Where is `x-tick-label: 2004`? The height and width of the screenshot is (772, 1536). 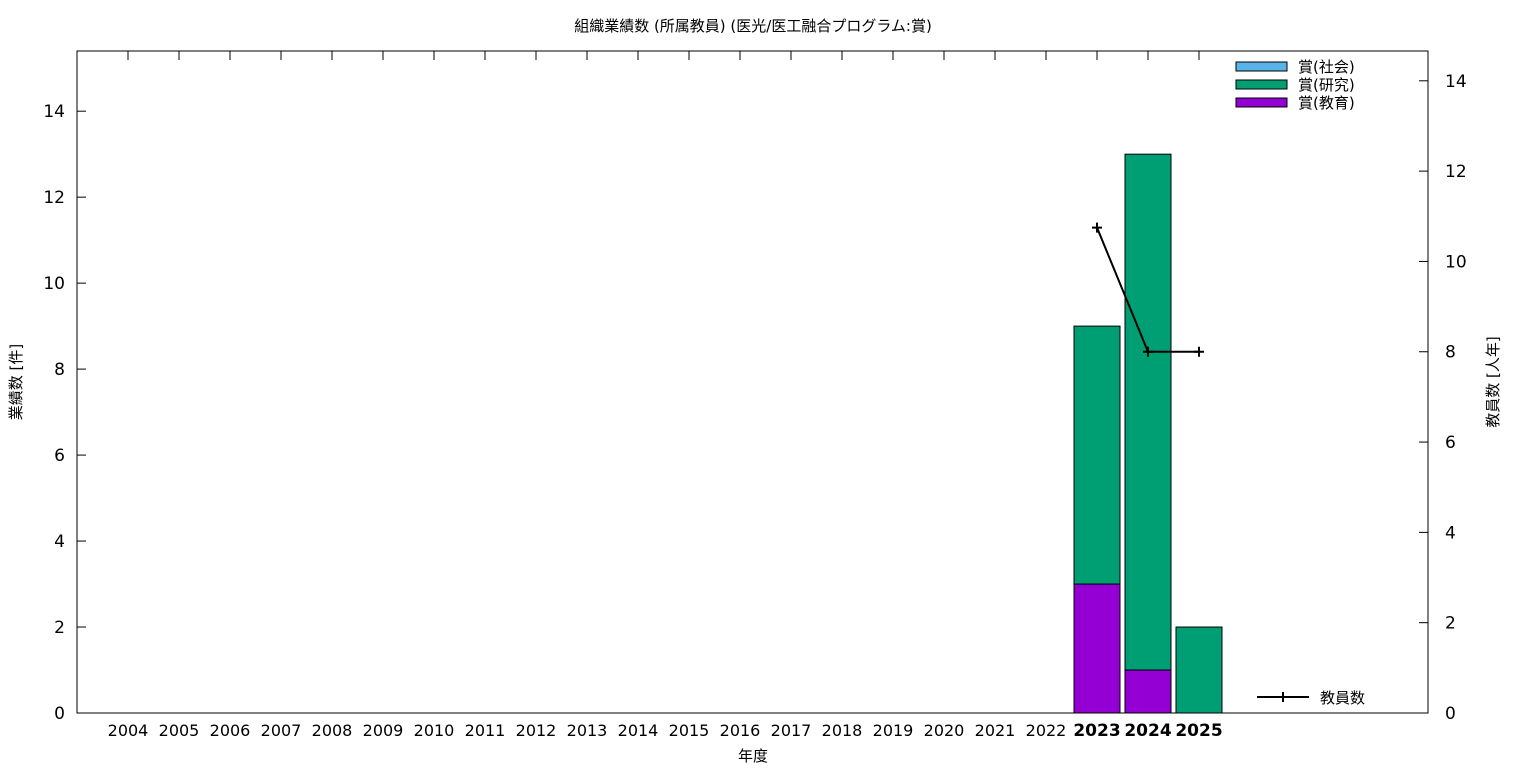
x-tick-label: 2004 is located at coordinates (128, 730).